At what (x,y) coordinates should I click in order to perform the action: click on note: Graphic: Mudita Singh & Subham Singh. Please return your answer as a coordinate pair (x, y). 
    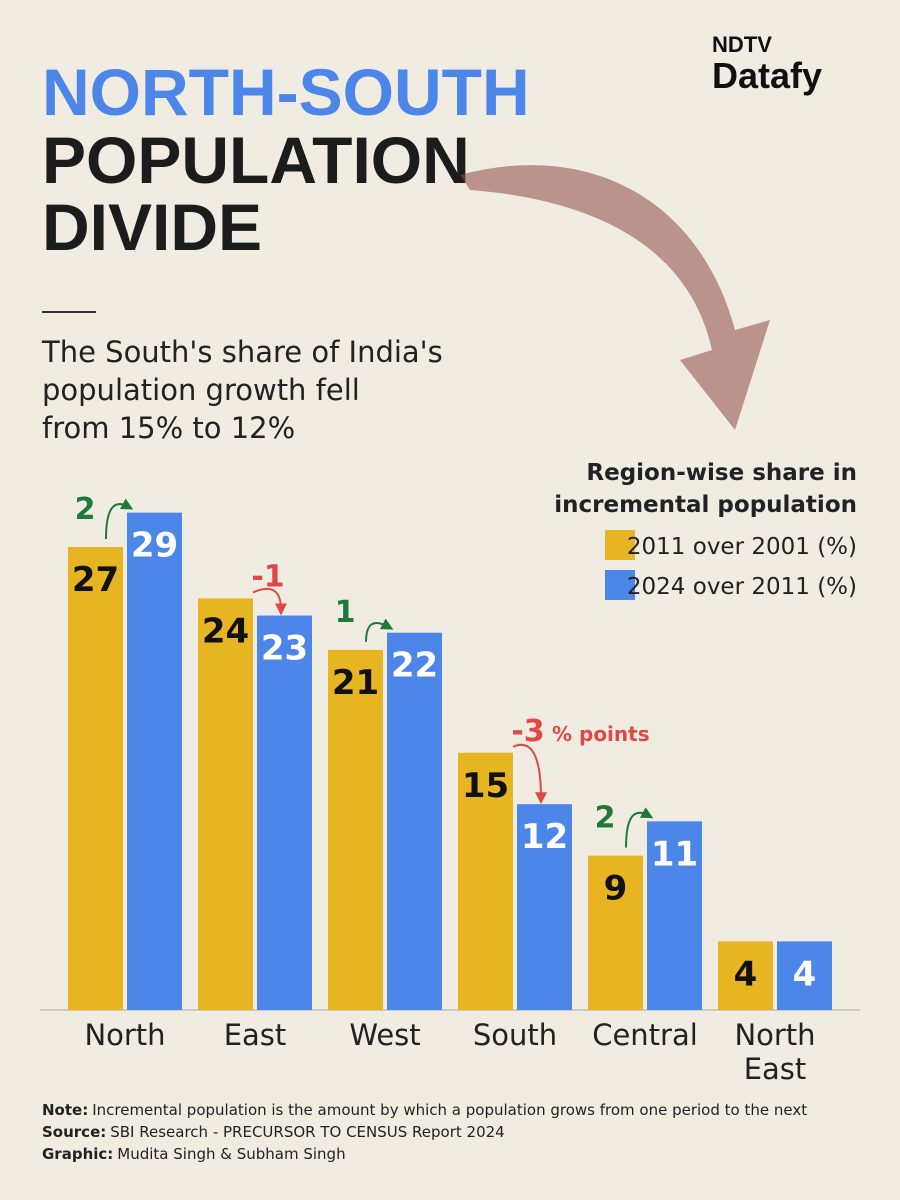
    Looking at the image, I should click on (194, 1154).